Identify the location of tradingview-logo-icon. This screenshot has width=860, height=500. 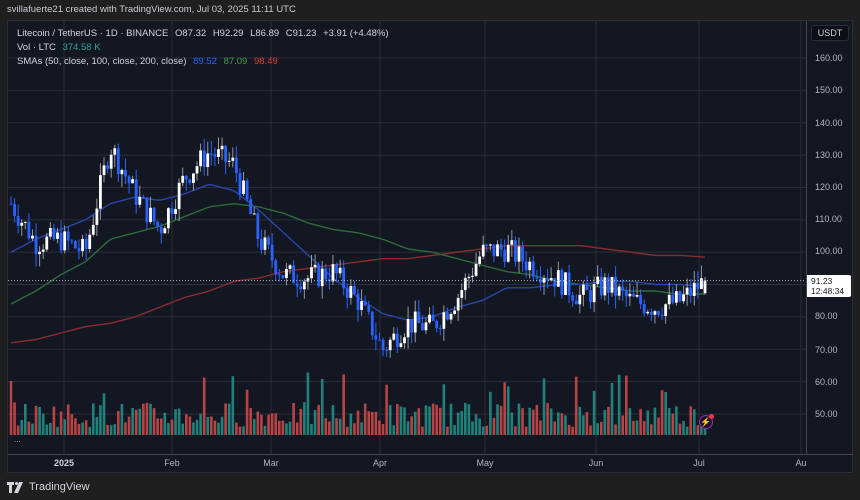
(15, 487).